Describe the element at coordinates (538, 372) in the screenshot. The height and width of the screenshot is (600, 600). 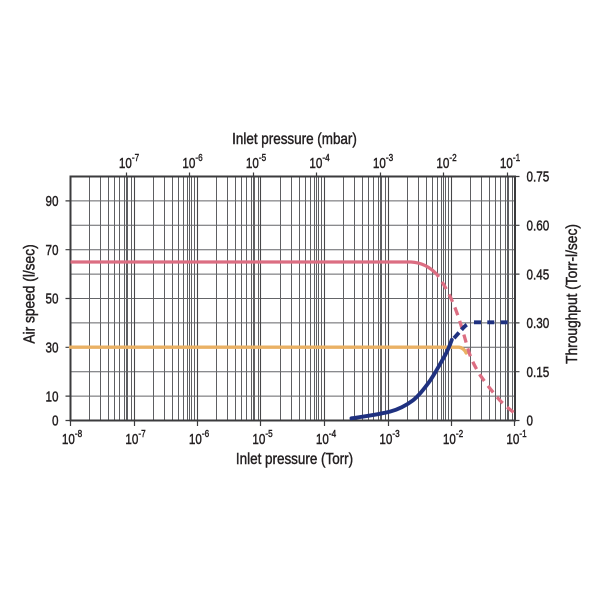
I see `svg-text: 0.15` at that location.